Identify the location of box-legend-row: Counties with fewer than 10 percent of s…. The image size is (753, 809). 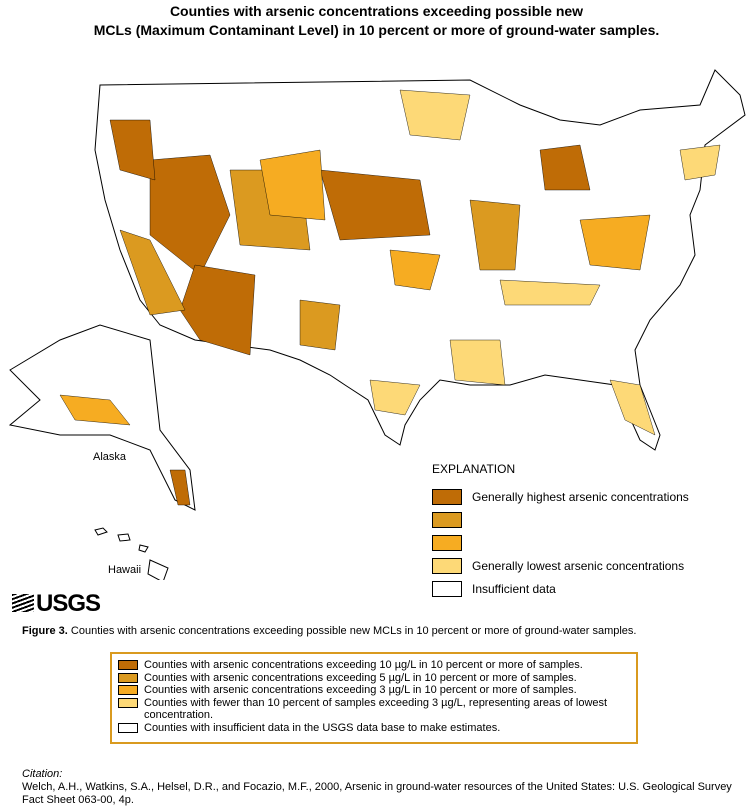
(374, 709).